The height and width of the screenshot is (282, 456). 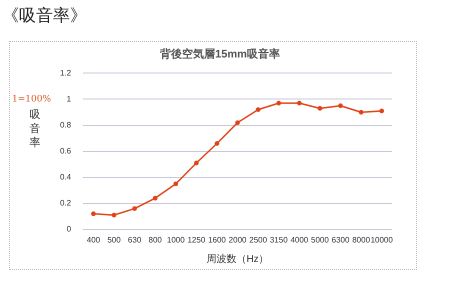 I want to click on x-tick-label: 1250, so click(x=196, y=239).